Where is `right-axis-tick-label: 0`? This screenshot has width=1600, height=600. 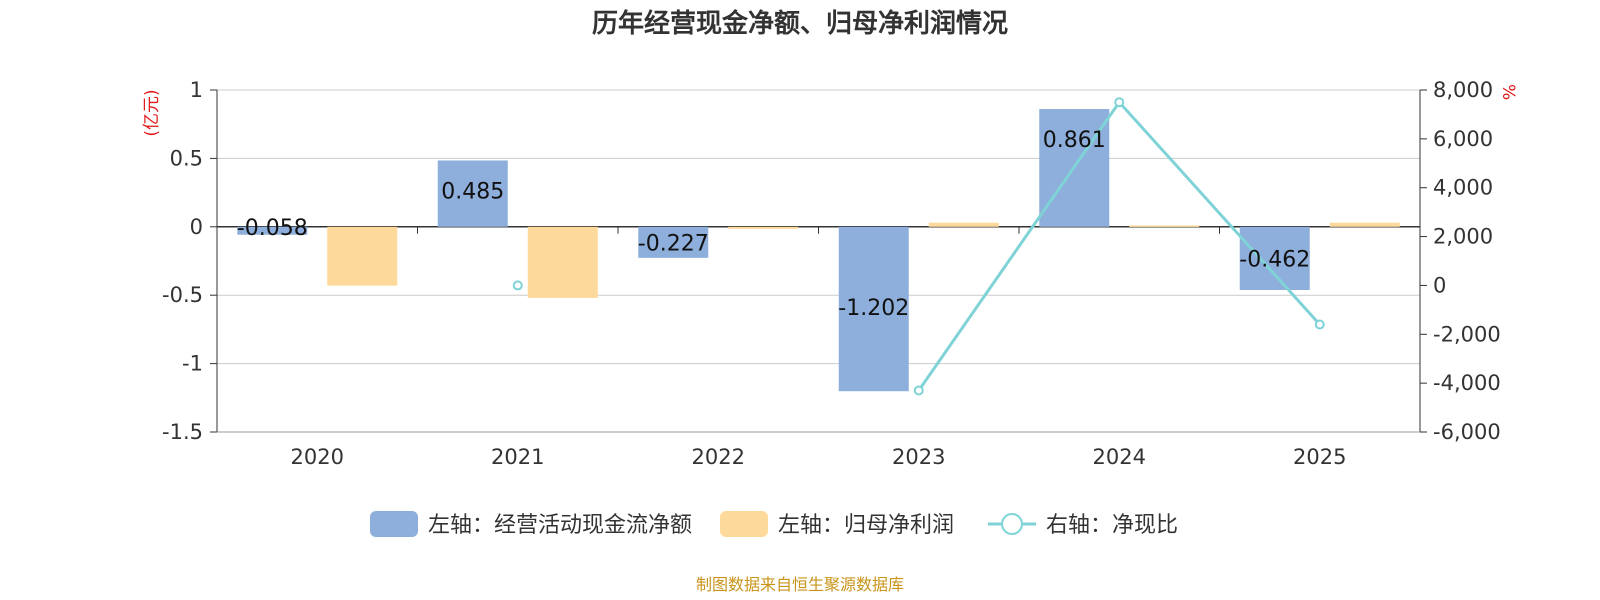 right-axis-tick-label: 0 is located at coordinates (1439, 285).